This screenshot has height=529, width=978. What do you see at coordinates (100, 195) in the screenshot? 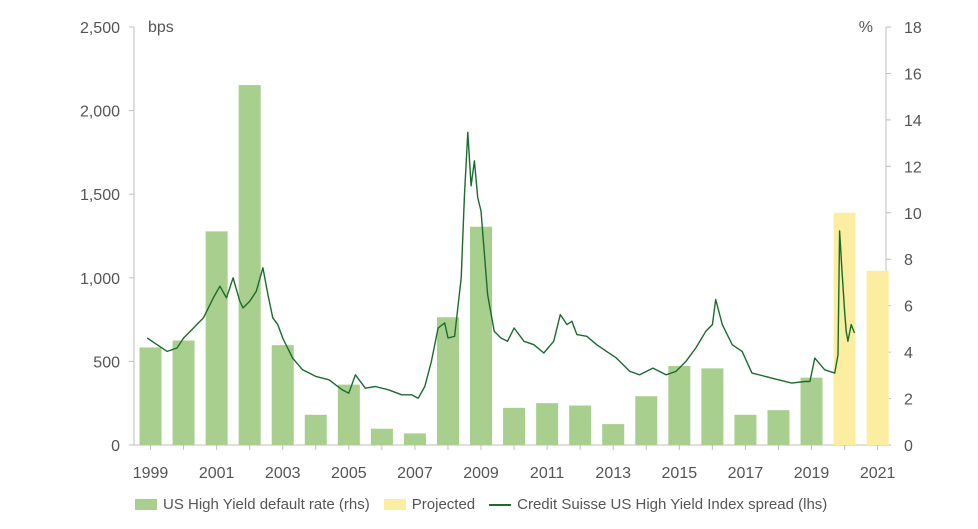
I see `left-tick-label: 1,500` at bounding box center [100, 195].